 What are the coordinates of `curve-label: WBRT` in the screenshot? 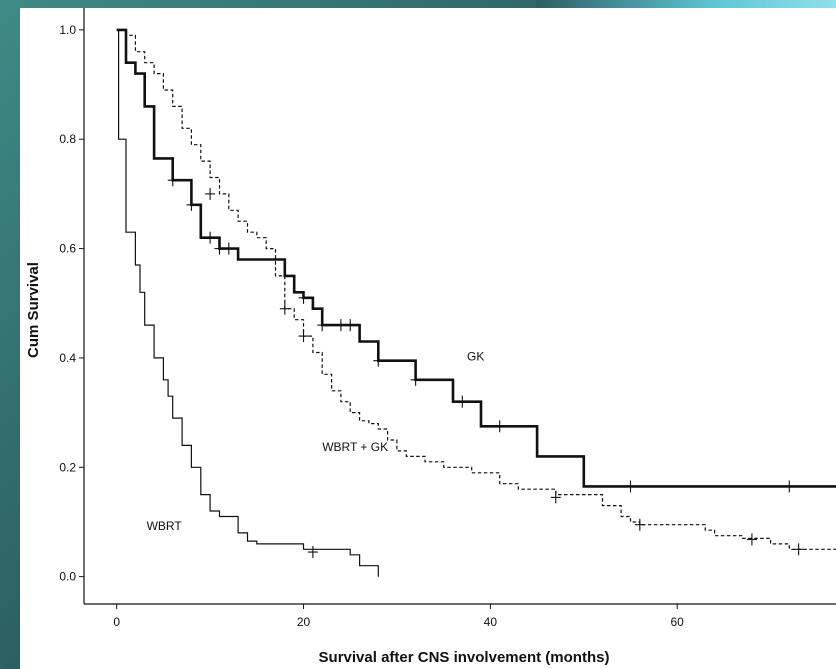 It's located at (165, 526).